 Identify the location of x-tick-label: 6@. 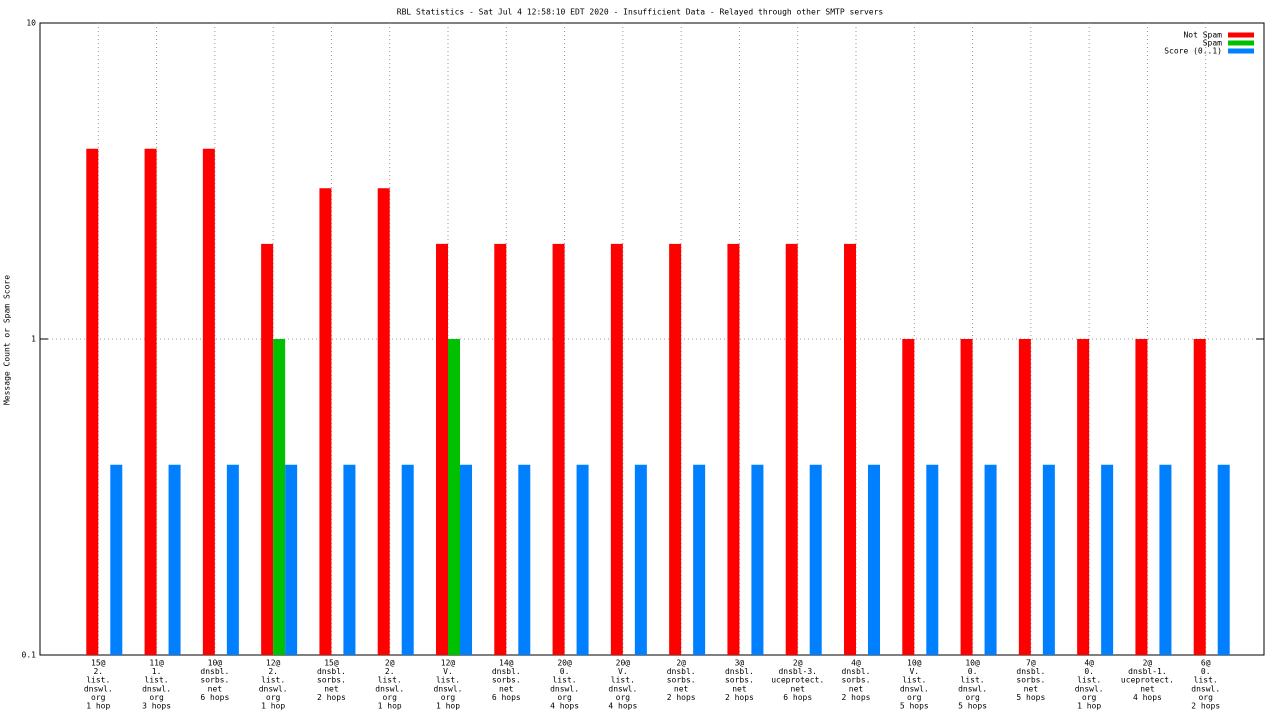
(1206, 663).